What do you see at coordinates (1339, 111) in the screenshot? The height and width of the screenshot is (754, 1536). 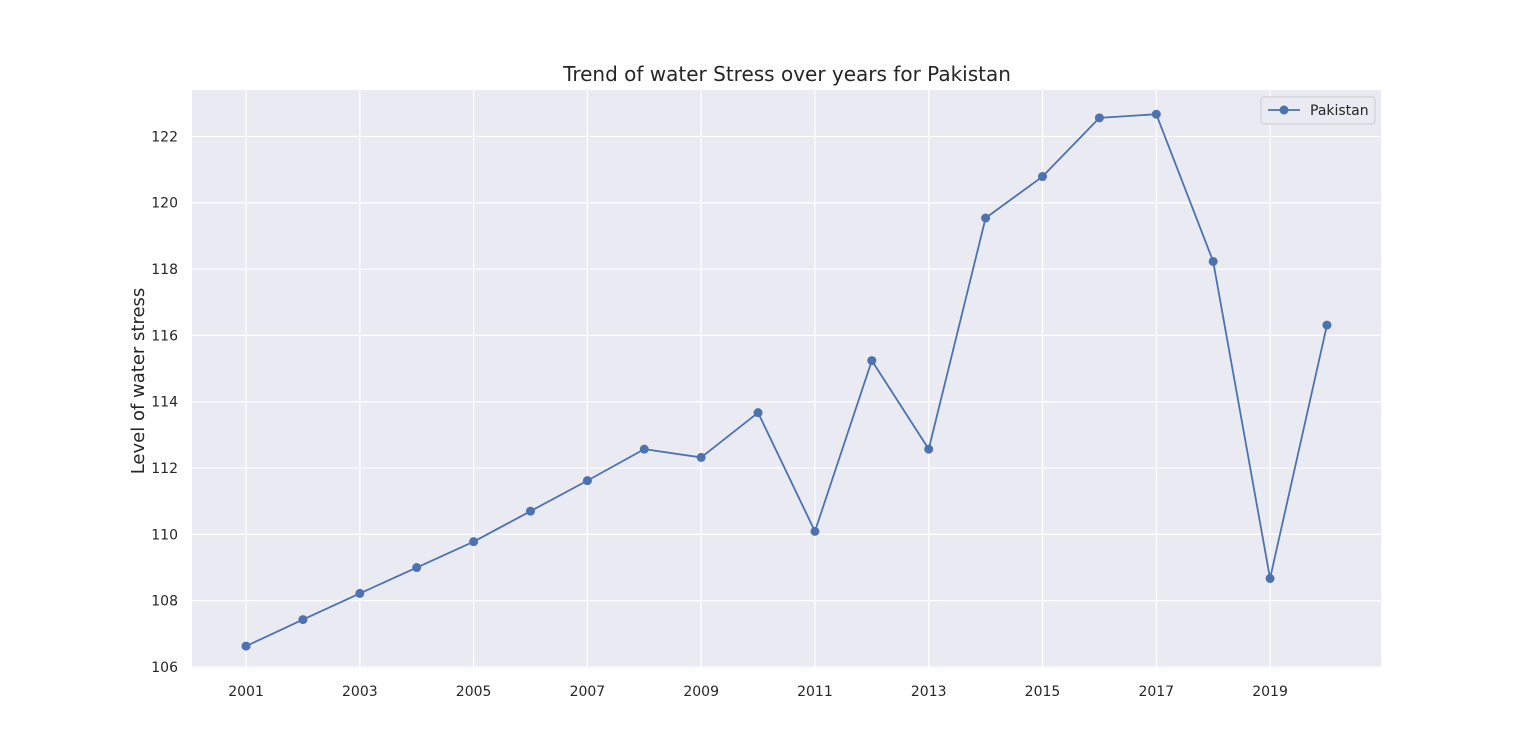 I see `legend-label-pakistan: Pakistan` at bounding box center [1339, 111].